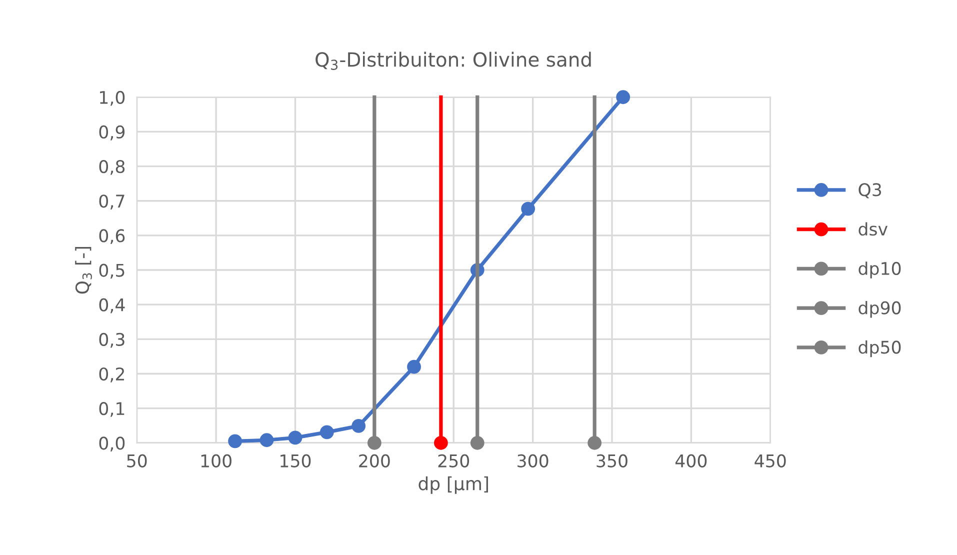 The image size is (957, 555). What do you see at coordinates (453, 485) in the screenshot?
I see `x-axis-title: dp [µm]` at bounding box center [453, 485].